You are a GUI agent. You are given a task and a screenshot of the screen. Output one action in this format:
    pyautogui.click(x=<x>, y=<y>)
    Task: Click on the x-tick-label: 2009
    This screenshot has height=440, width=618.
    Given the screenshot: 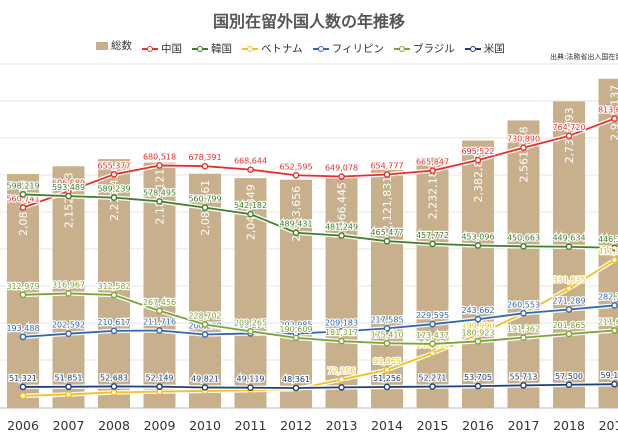 What is the action you would take?
    pyautogui.click(x=160, y=425)
    